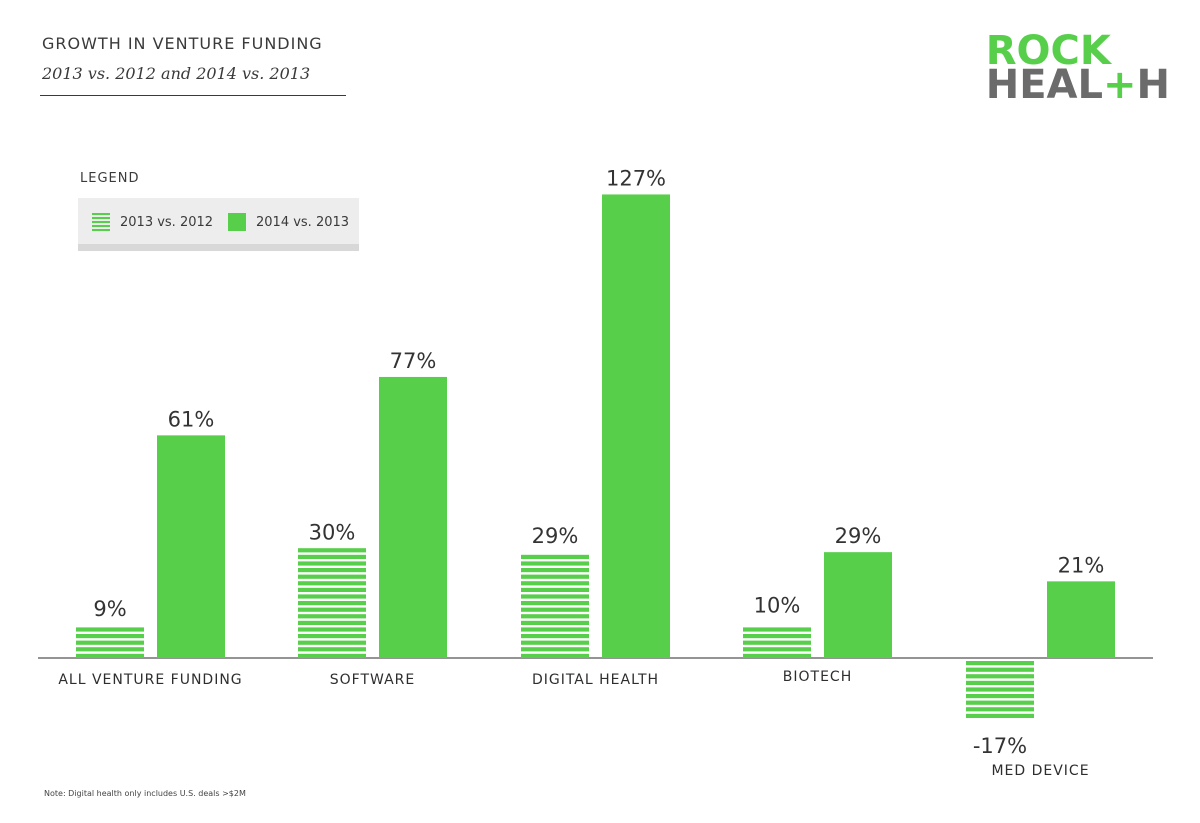 This screenshot has height=823, width=1200. I want to click on legend-item-2014: 2014 vs. 2013, so click(288, 222).